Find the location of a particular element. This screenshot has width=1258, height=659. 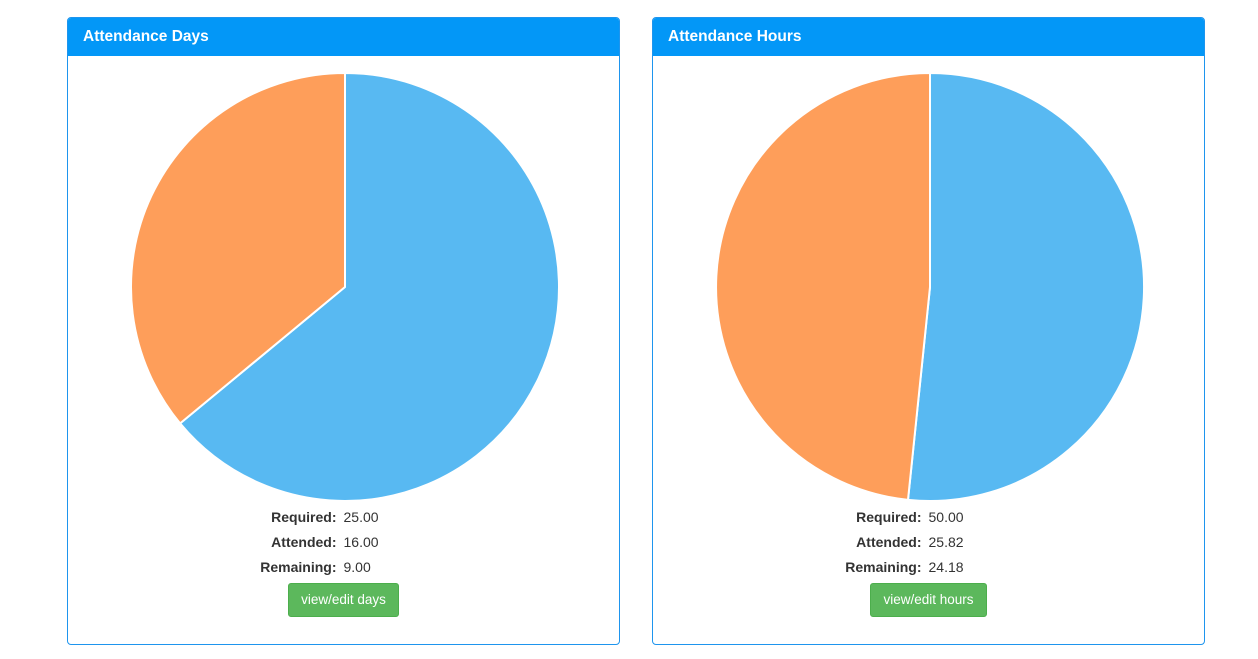

panel-title: Attendance Hours is located at coordinates (928, 37).